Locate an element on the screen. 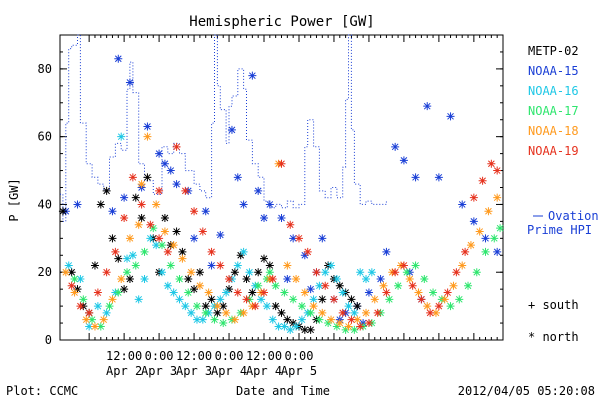 The width and height of the screenshot is (600, 400). legend-item-noaa-17: NOAA-17 is located at coordinates (553, 111).